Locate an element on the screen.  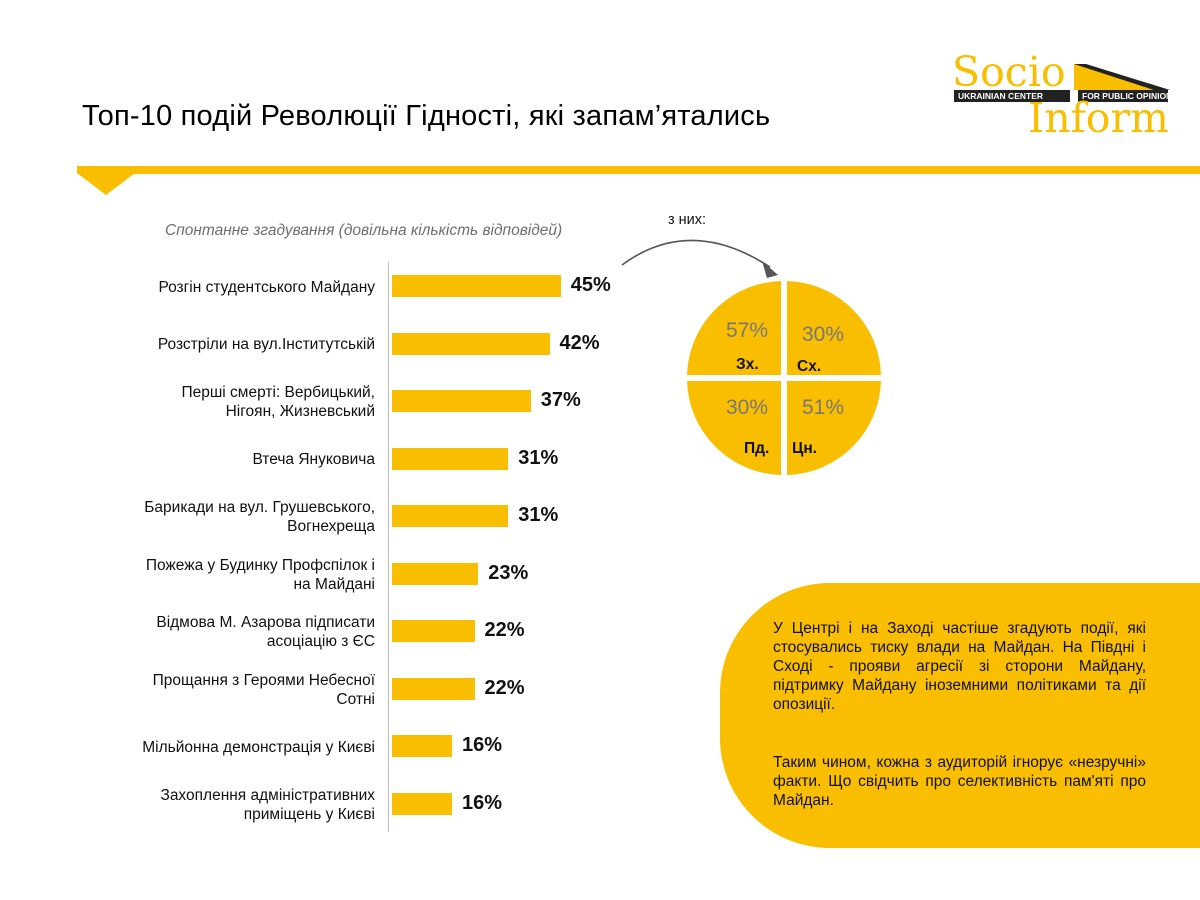
logo-word-socio: Socio is located at coordinates (1009, 72).